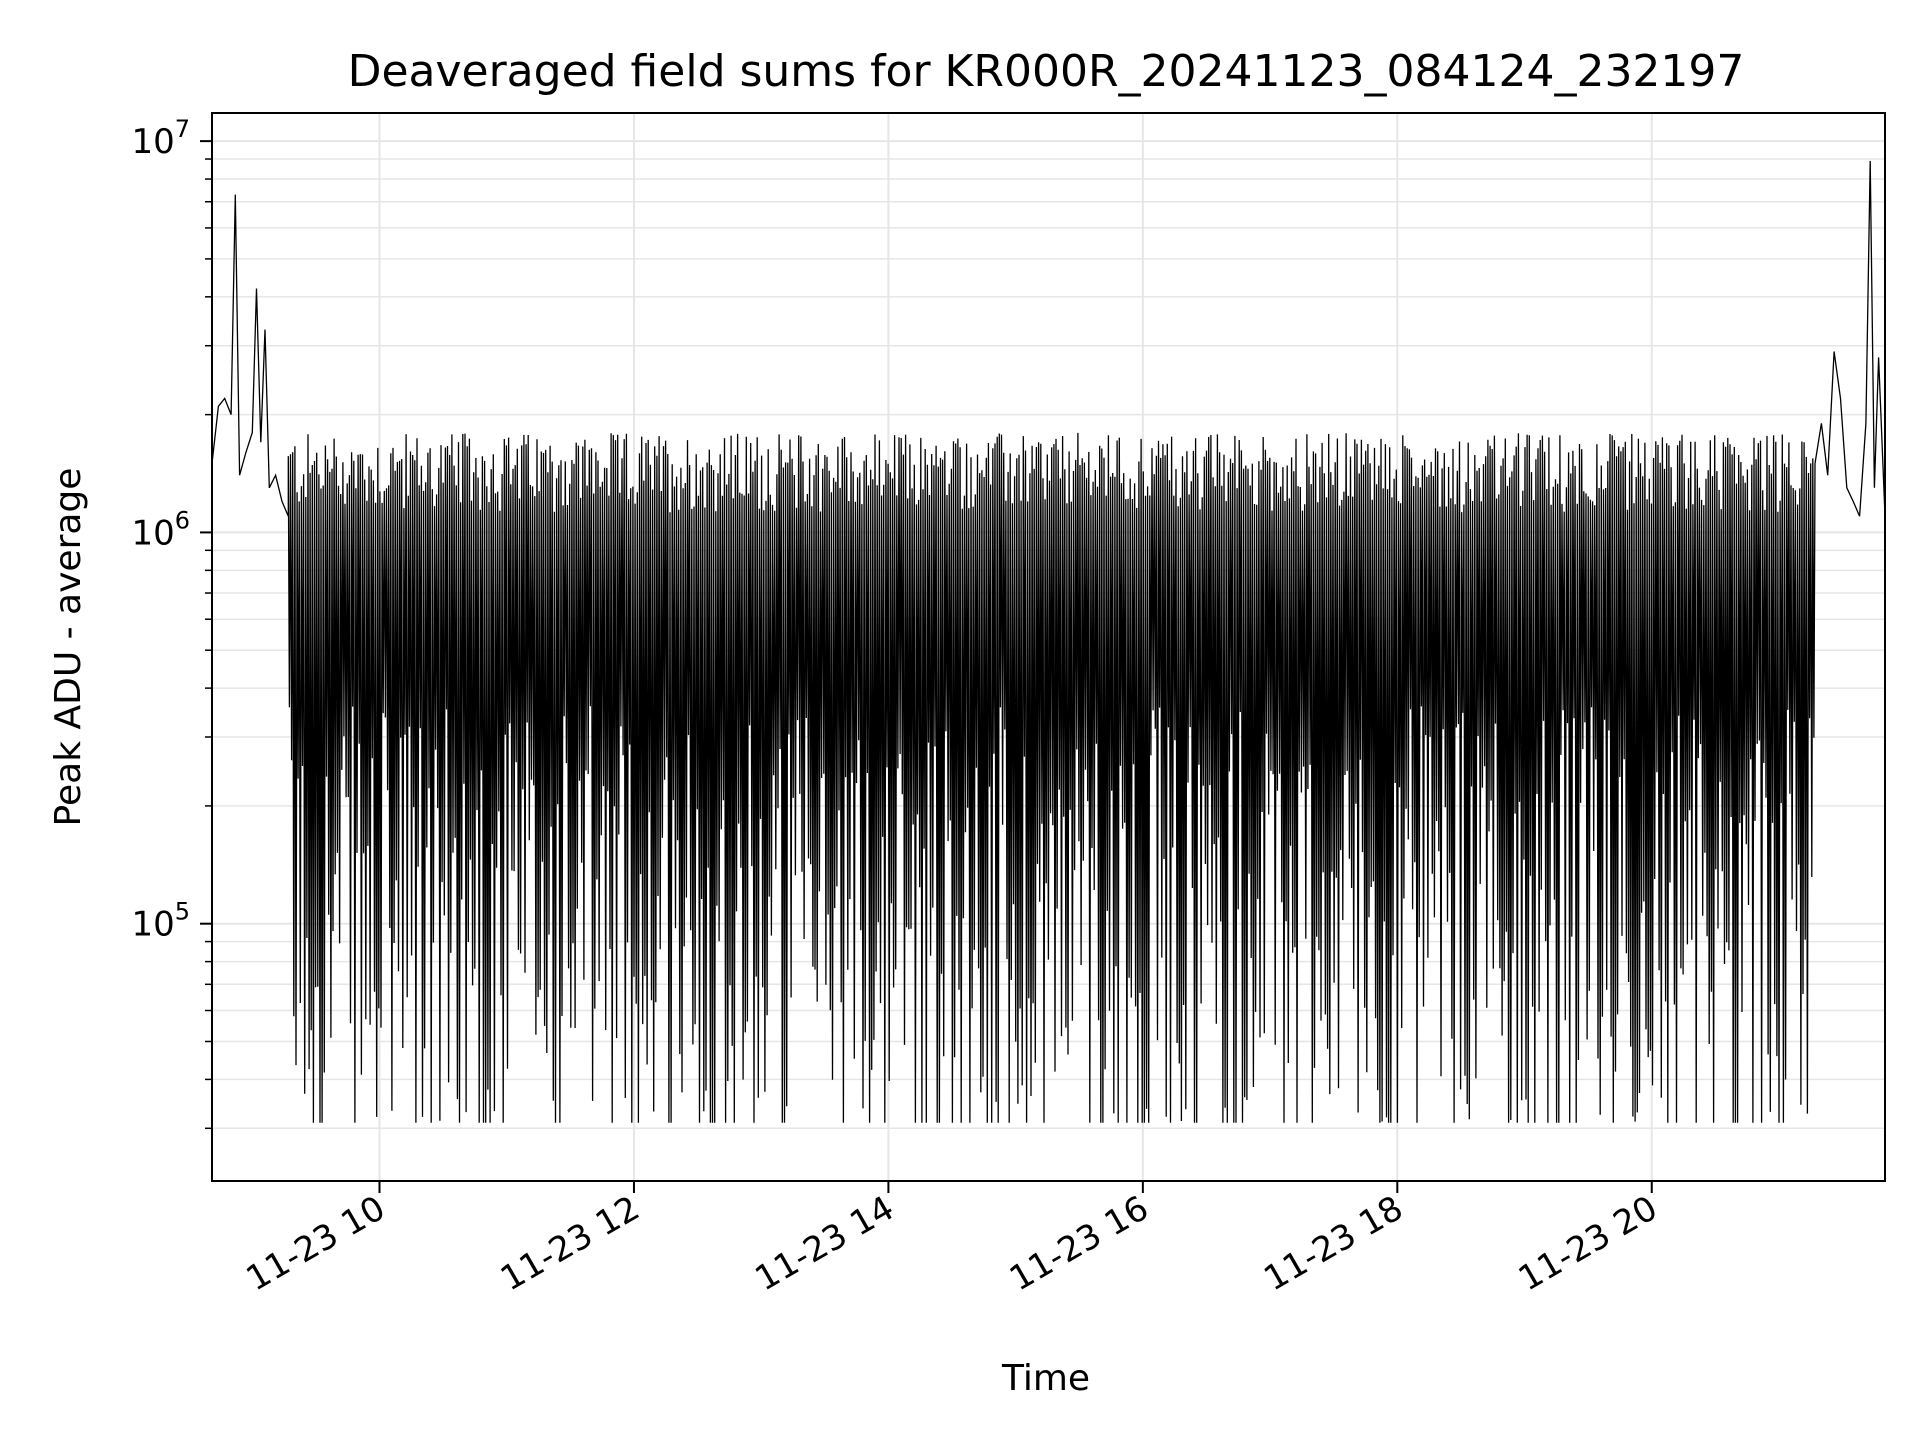  What do you see at coordinates (1588, 1243) in the screenshot?
I see `x-tick-label: 11-23 20` at bounding box center [1588, 1243].